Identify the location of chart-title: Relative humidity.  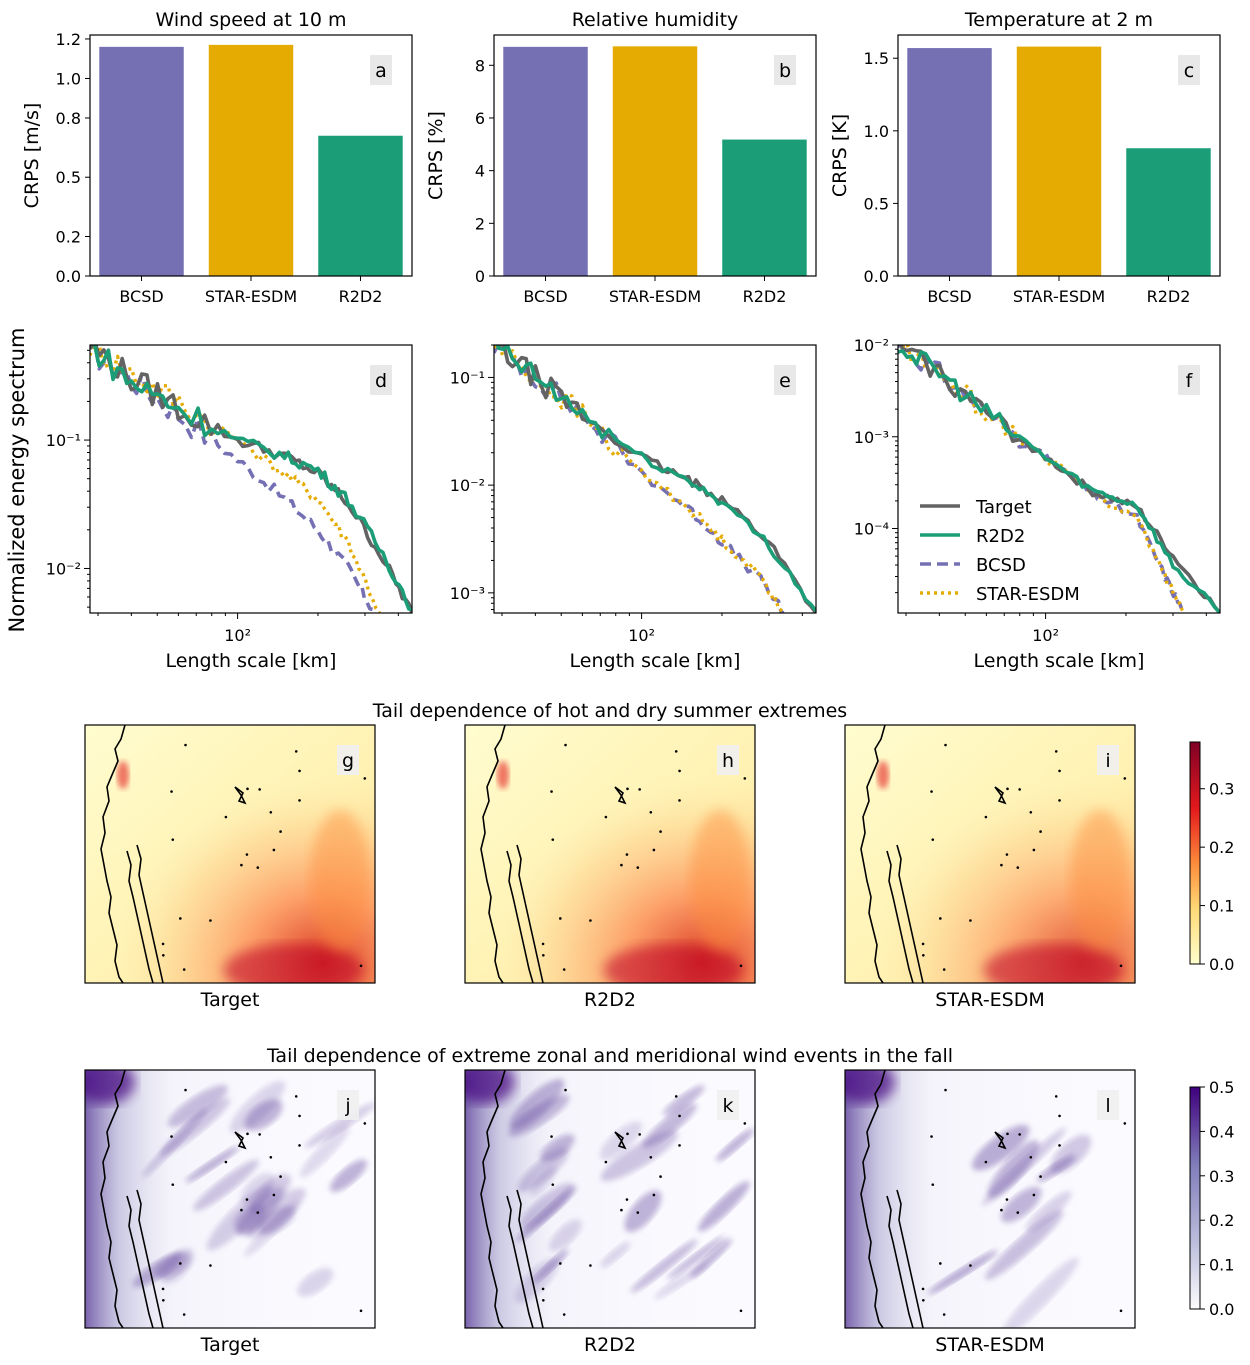
(655, 20).